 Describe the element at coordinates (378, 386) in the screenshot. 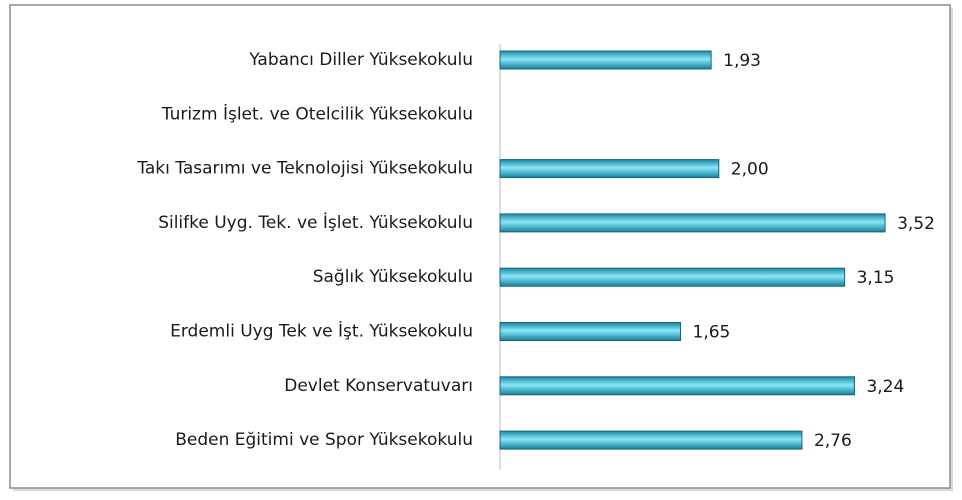

I see `category-label: Devlet Konservatuvarı` at that location.